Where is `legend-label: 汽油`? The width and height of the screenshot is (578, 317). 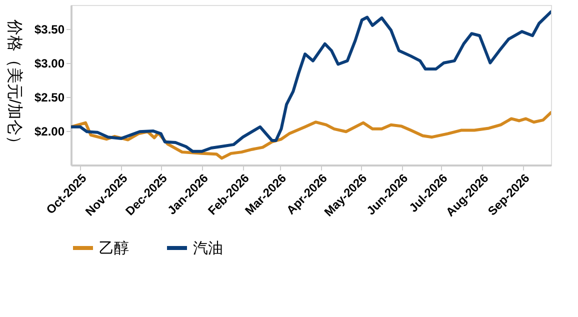 legend-label: 汽油 is located at coordinates (208, 248).